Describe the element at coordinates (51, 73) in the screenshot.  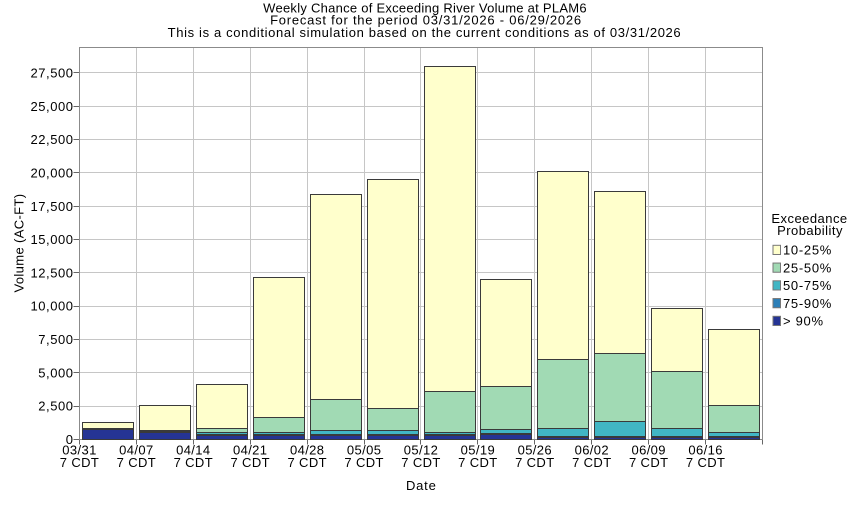
I see `svg-text: 27,500` at that location.